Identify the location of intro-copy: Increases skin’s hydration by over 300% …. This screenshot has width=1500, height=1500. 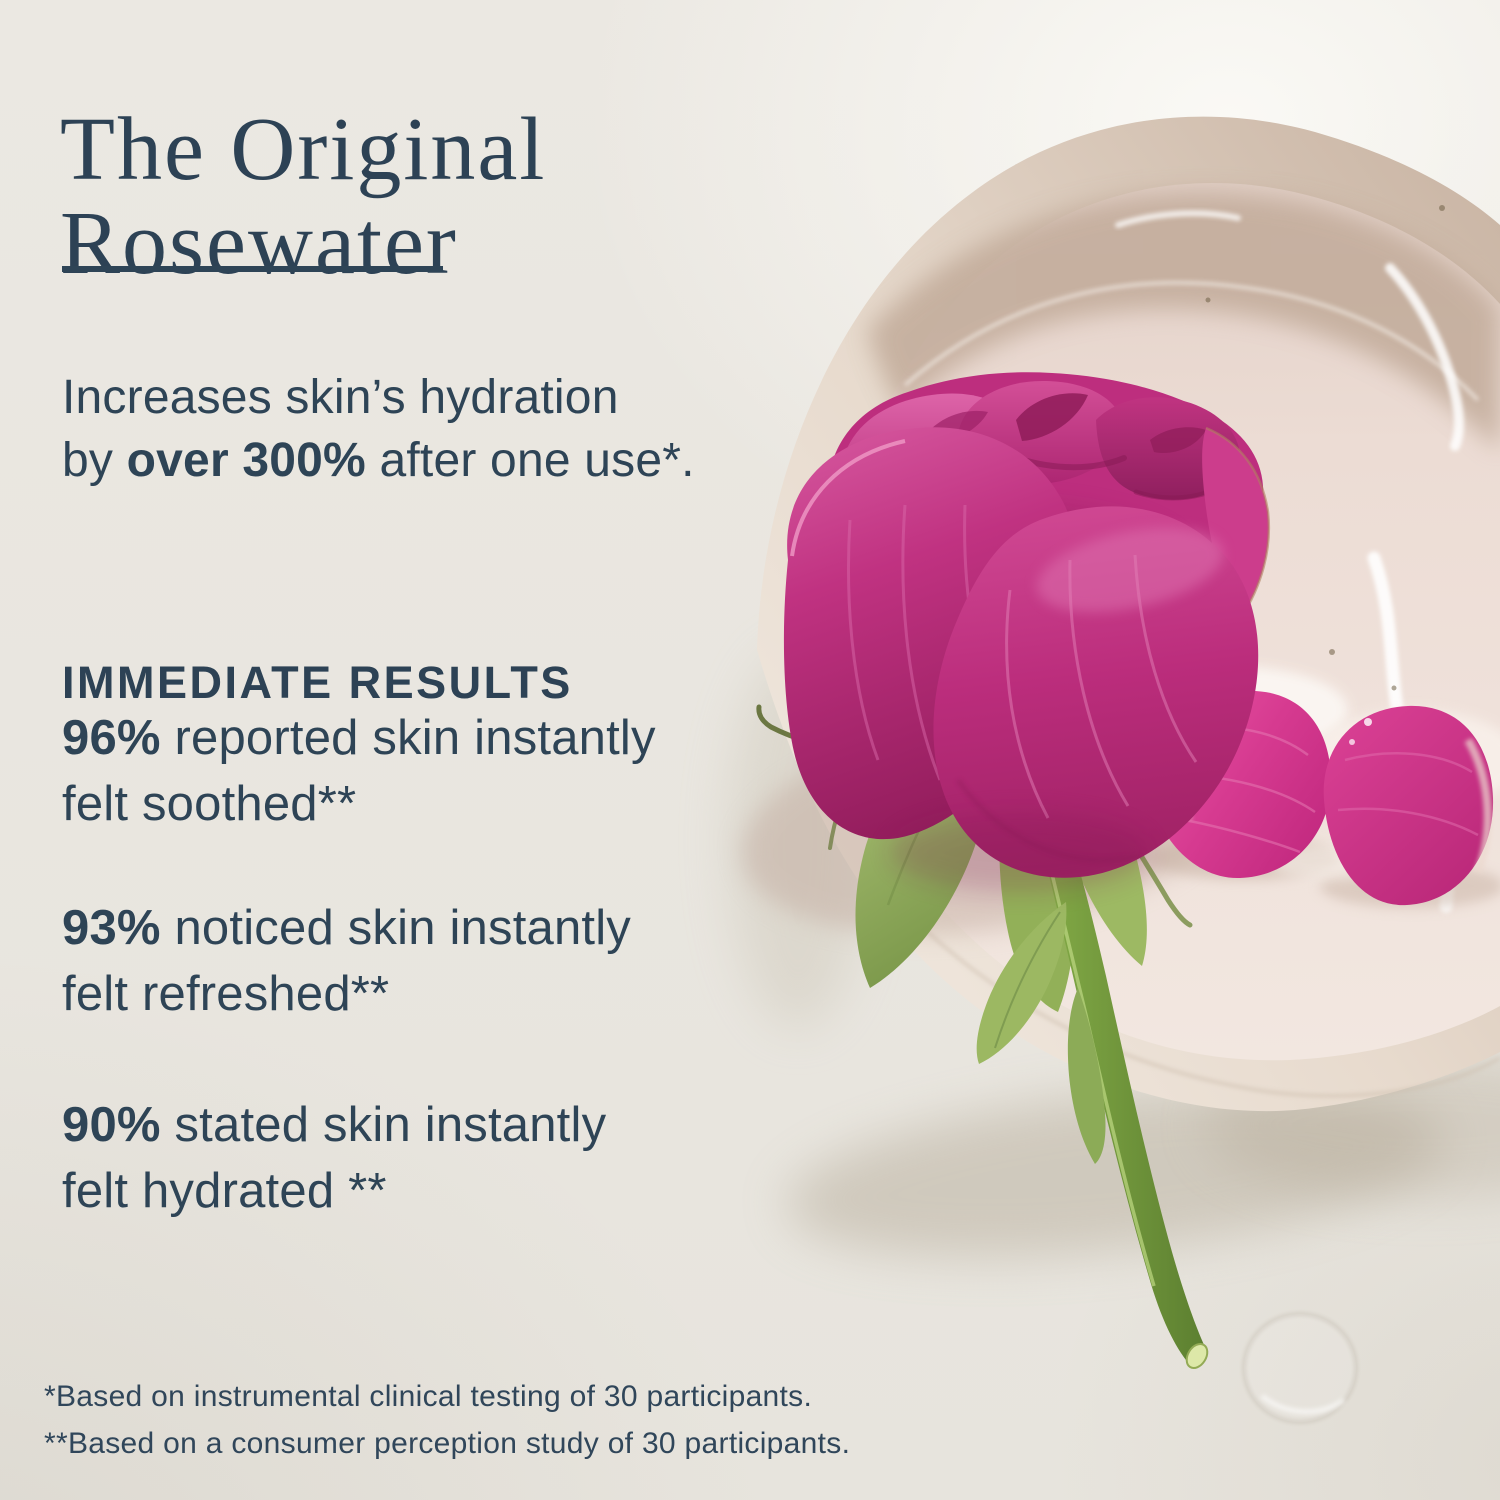
(378, 429).